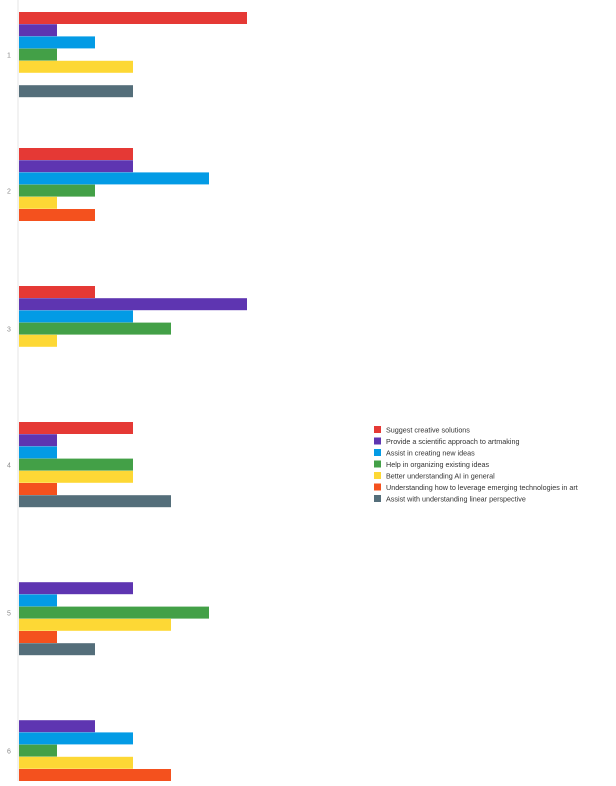 The width and height of the screenshot is (616, 786). Describe the element at coordinates (440, 476) in the screenshot. I see `legend-label: Better understanding AI in general` at that location.